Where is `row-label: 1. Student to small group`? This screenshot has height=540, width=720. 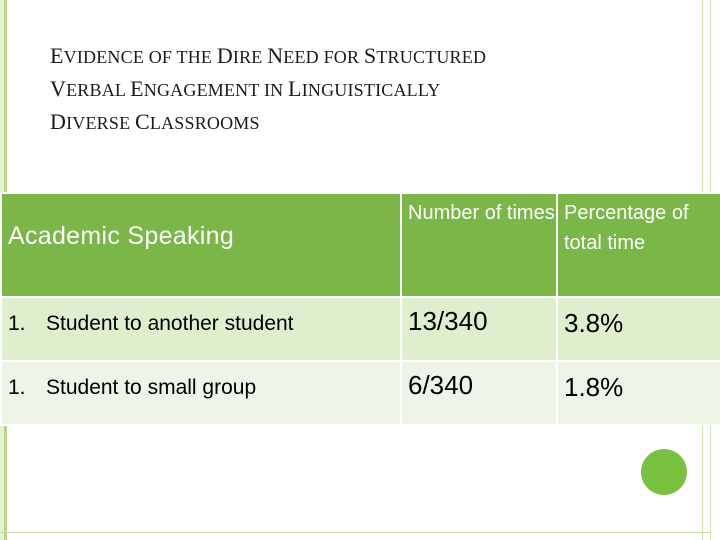 row-label: 1. Student to small group is located at coordinates (201, 393).